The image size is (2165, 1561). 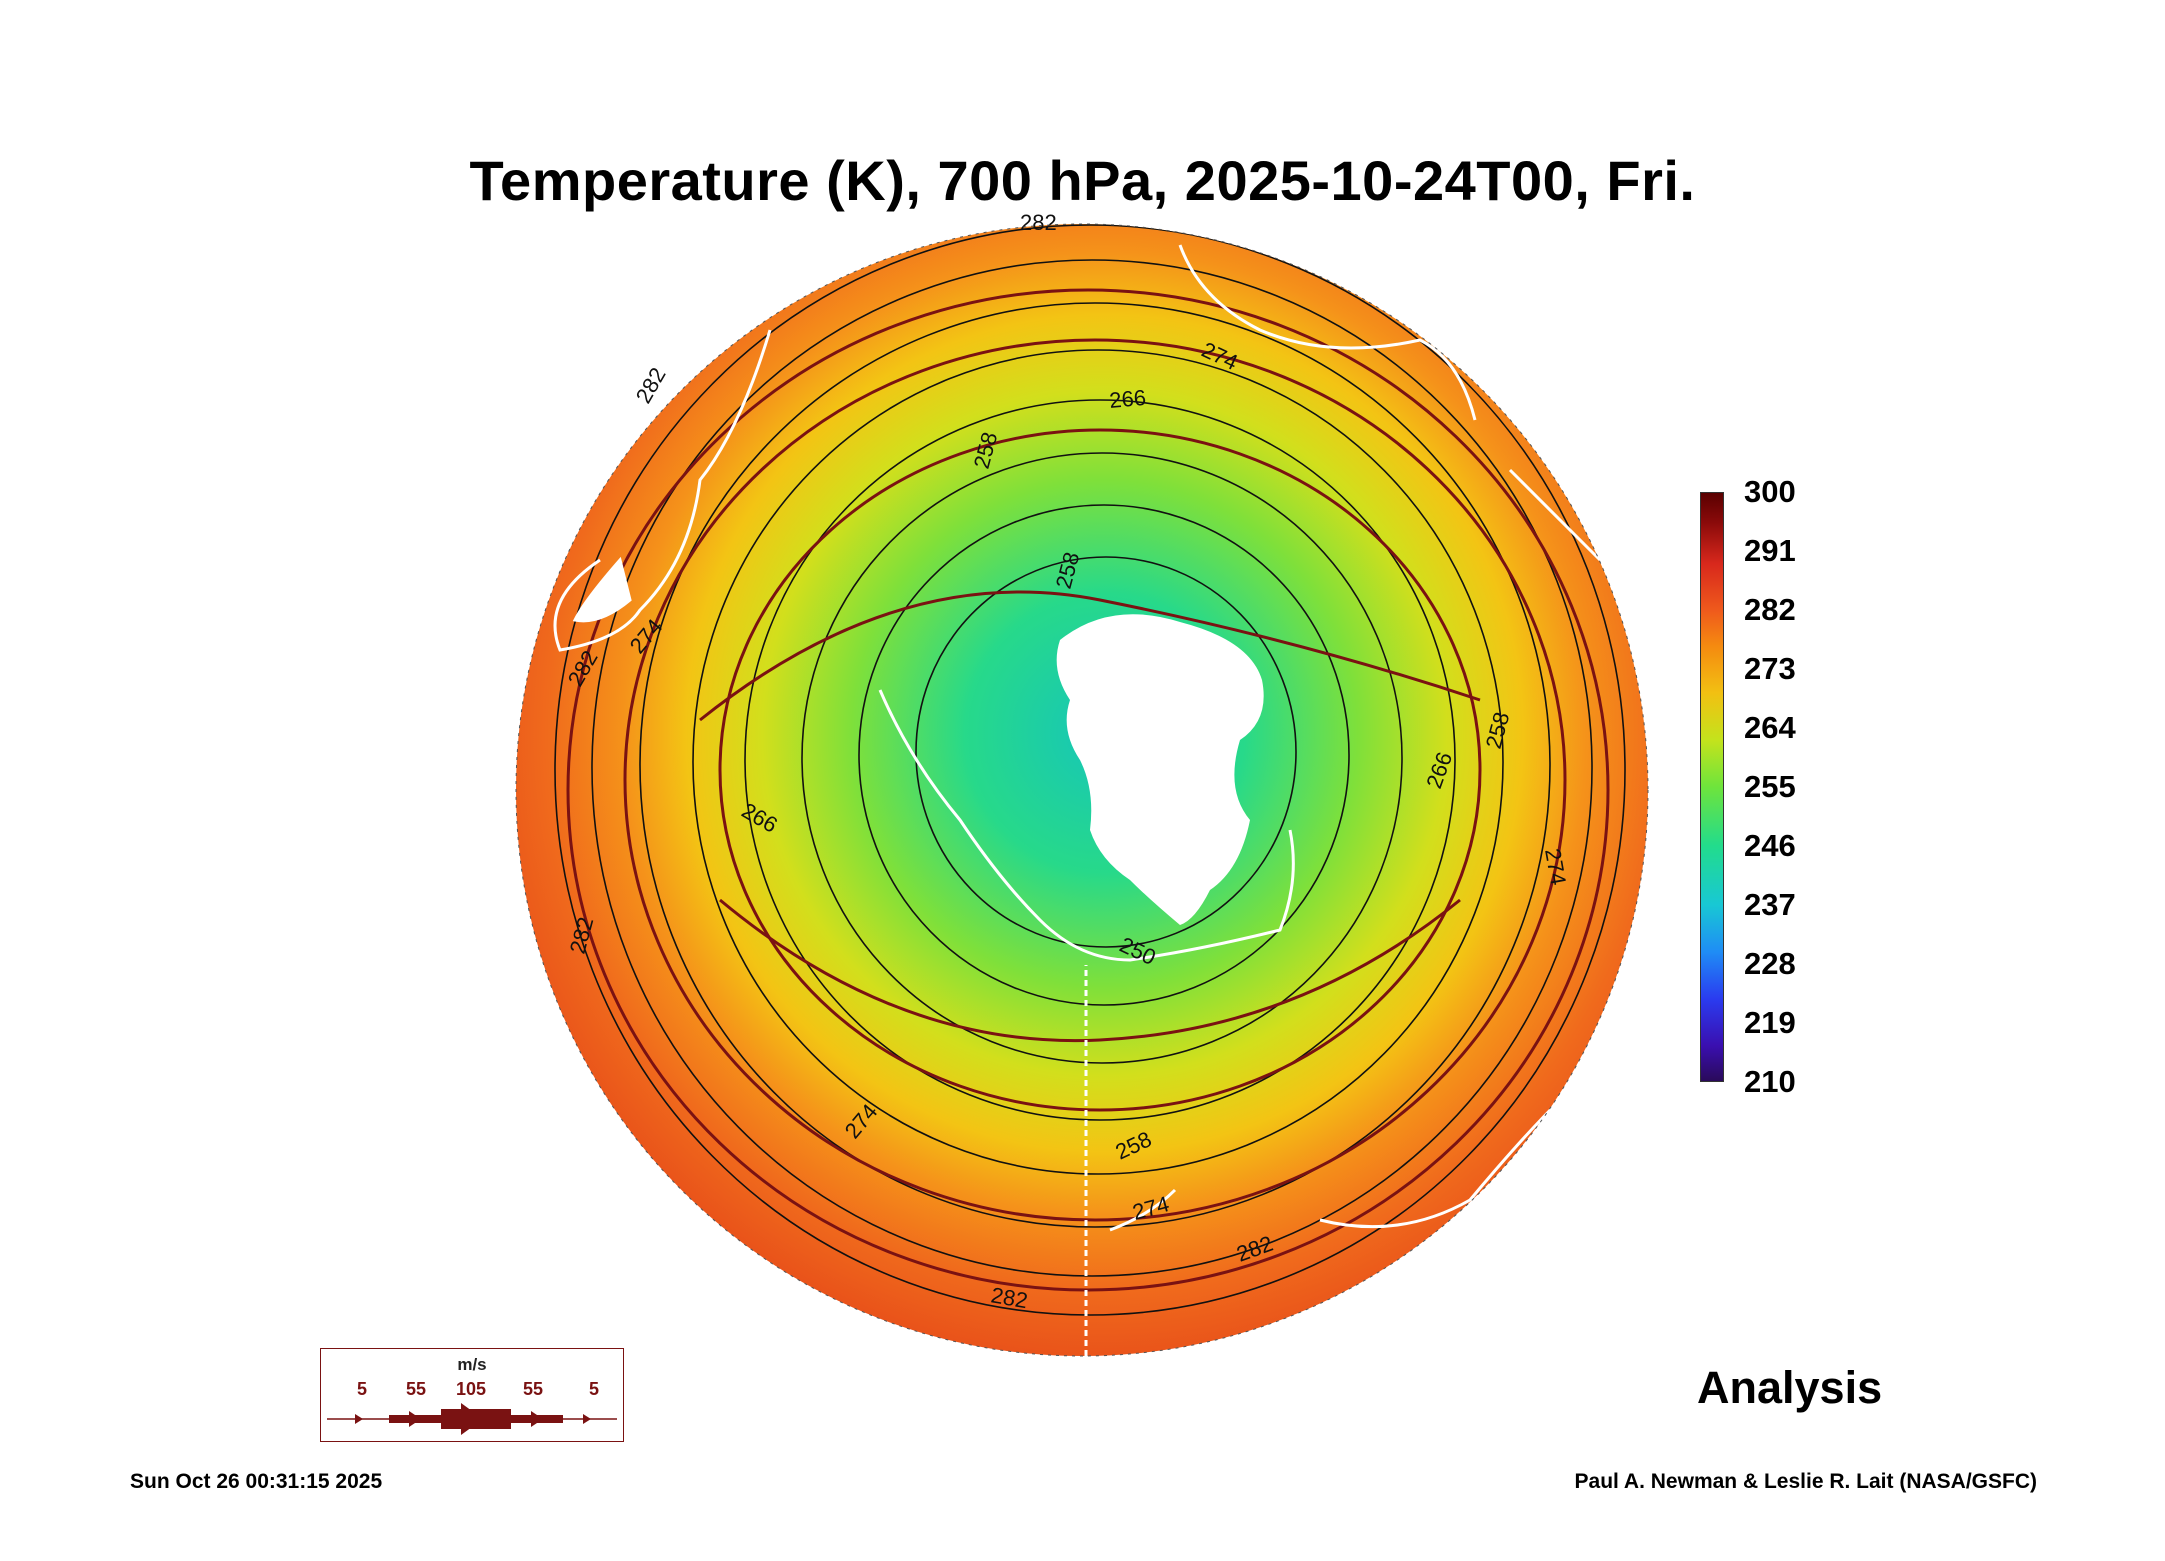 I want to click on colorbar-label: 291, so click(x=1770, y=550).